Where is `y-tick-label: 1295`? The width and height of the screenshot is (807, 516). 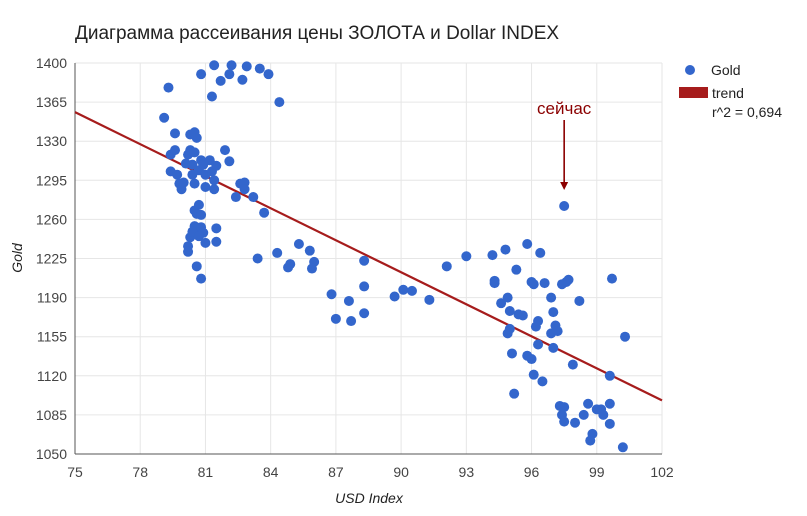
y-tick-label: 1295 is located at coordinates (51, 180).